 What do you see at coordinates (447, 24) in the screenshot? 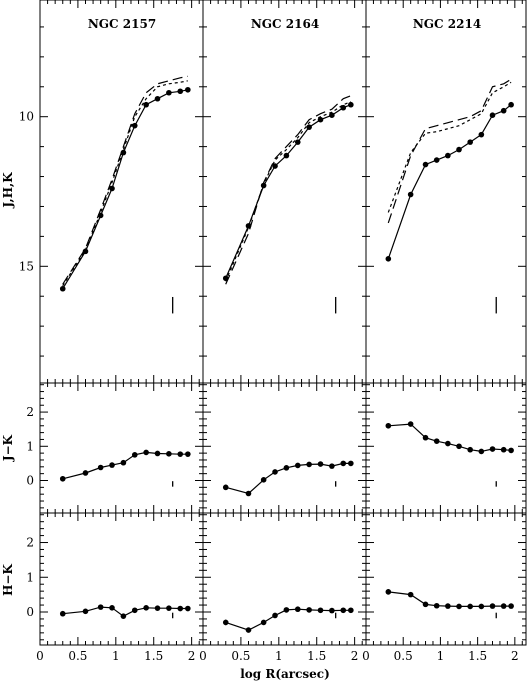
I see `panel-title-ngc2214: NGC 2214` at bounding box center [447, 24].